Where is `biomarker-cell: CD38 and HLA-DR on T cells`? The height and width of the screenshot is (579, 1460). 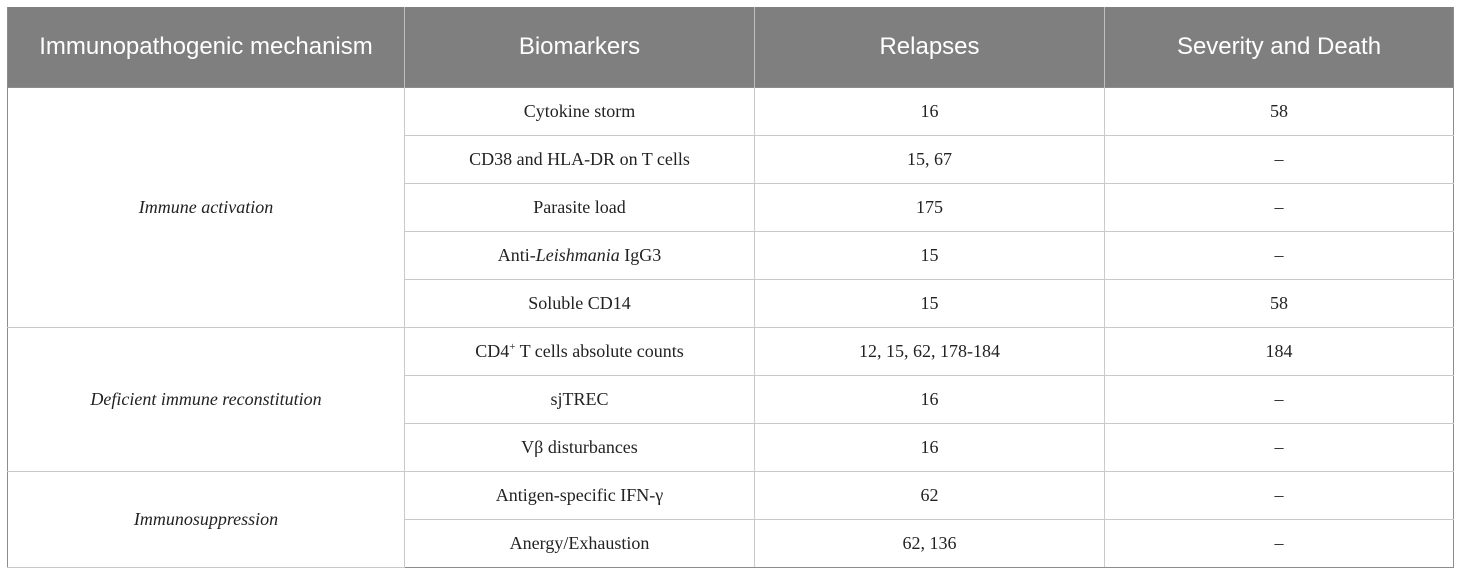
biomarker-cell: CD38 and HLA-DR on T cells is located at coordinates (579, 159).